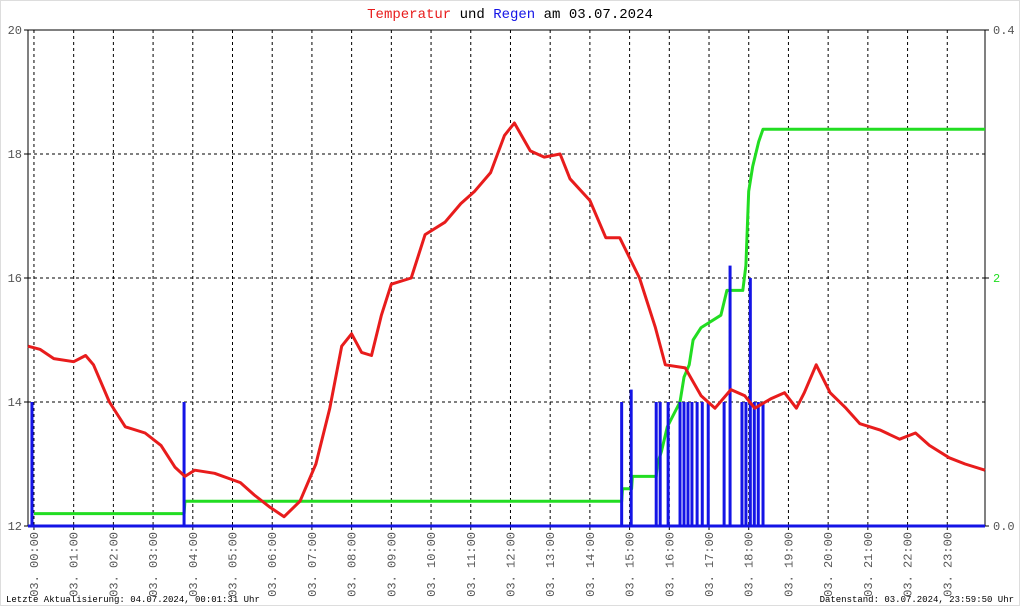  I want to click on x-tick-label: 03. 11:00, so click(472, 564).